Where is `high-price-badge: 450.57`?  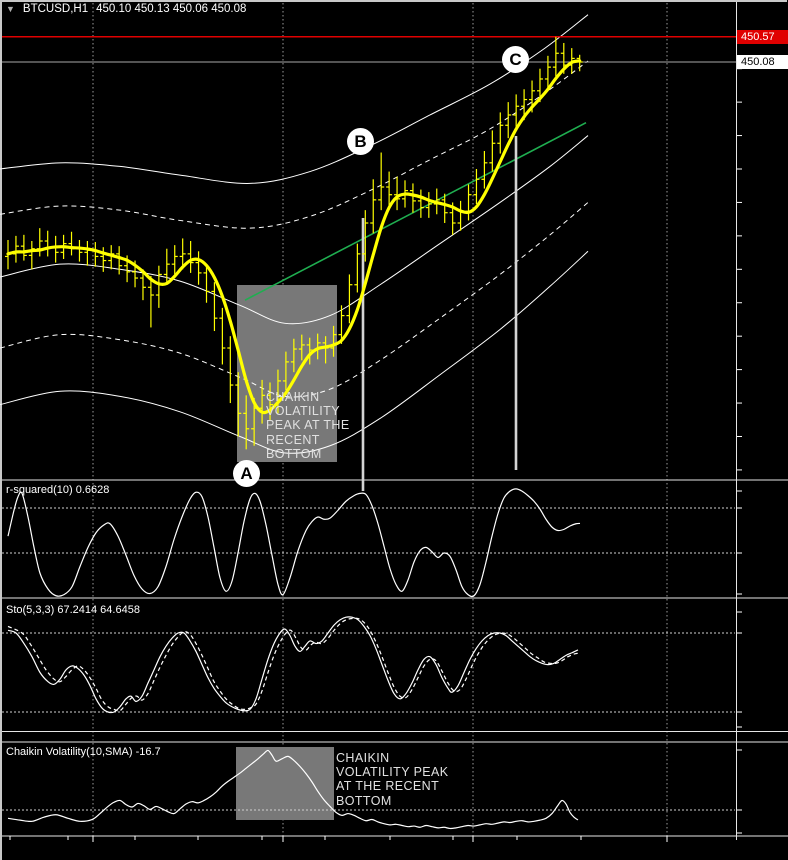
high-price-badge: 450.57 is located at coordinates (762, 37).